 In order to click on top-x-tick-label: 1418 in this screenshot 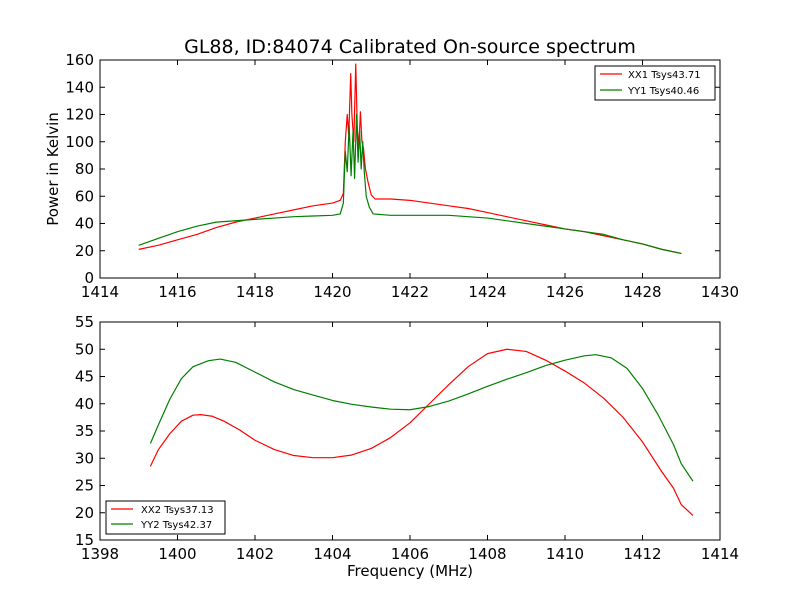, I will do `click(255, 292)`.